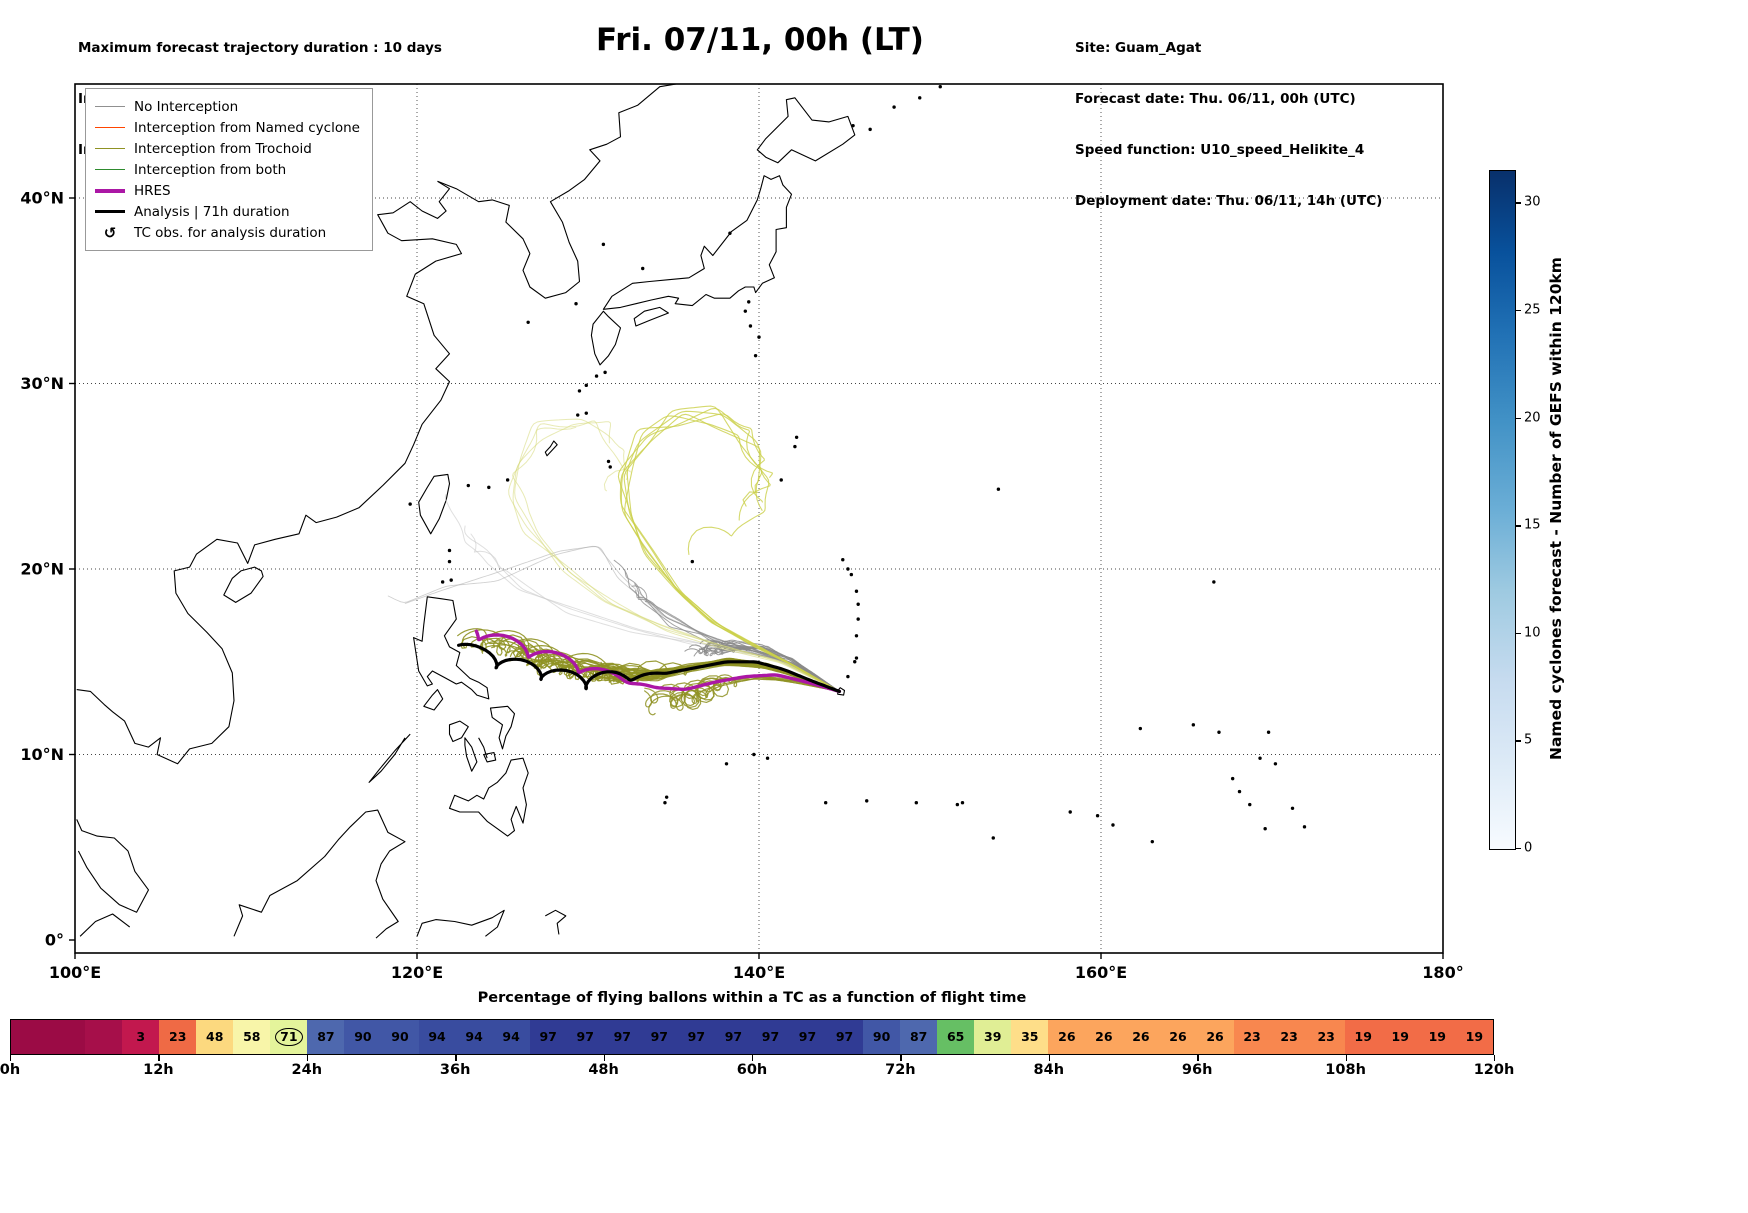 This screenshot has width=1748, height=1213. I want to click on strip-cell: 26, so click(1067, 1037).